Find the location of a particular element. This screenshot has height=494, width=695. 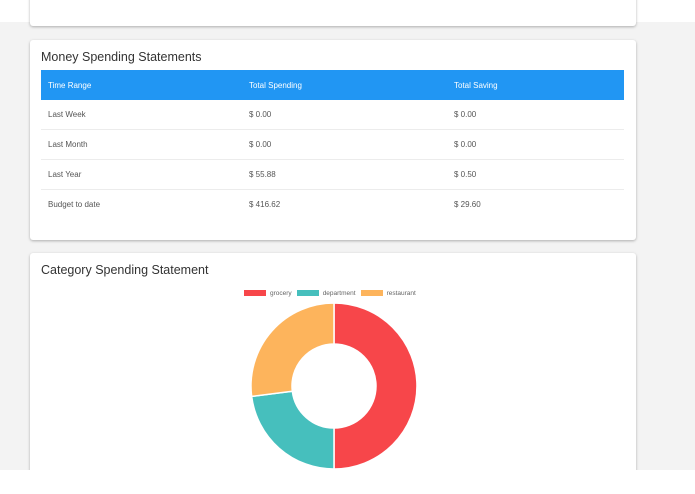

legend-swatch-department is located at coordinates (307, 293).